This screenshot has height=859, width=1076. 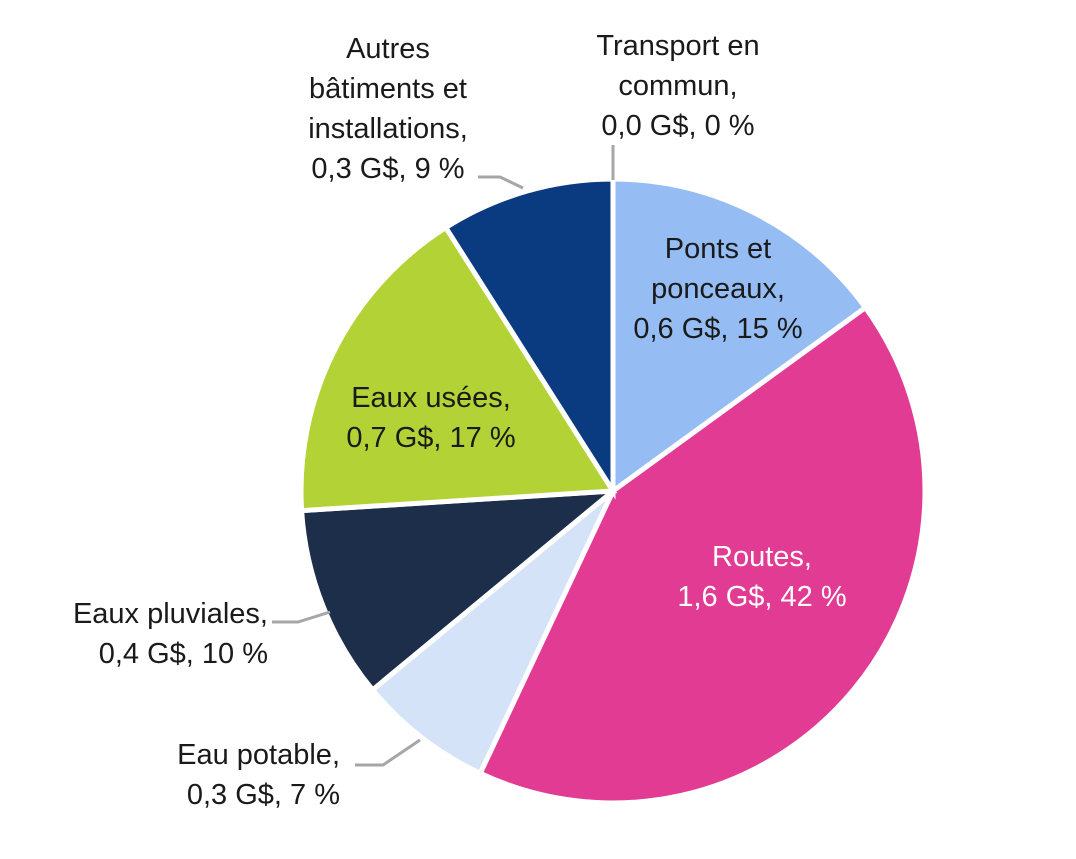 I want to click on slice-label-line: Ponts et, so click(x=718, y=249).